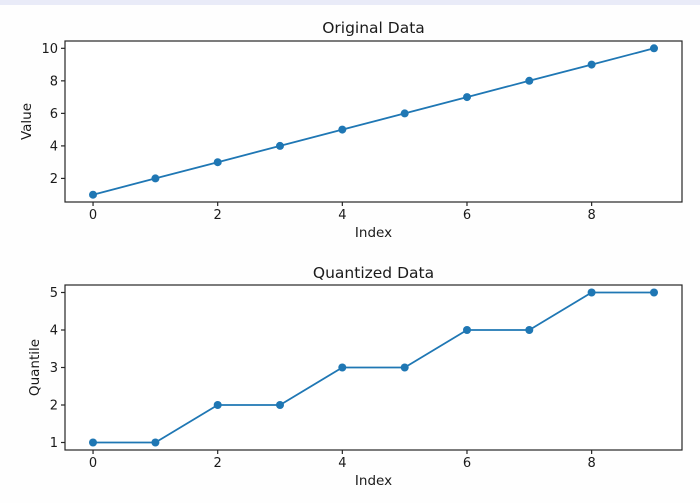 This screenshot has width=700, height=503. Describe the element at coordinates (350, 2) in the screenshot. I see `page-top-strip` at that location.